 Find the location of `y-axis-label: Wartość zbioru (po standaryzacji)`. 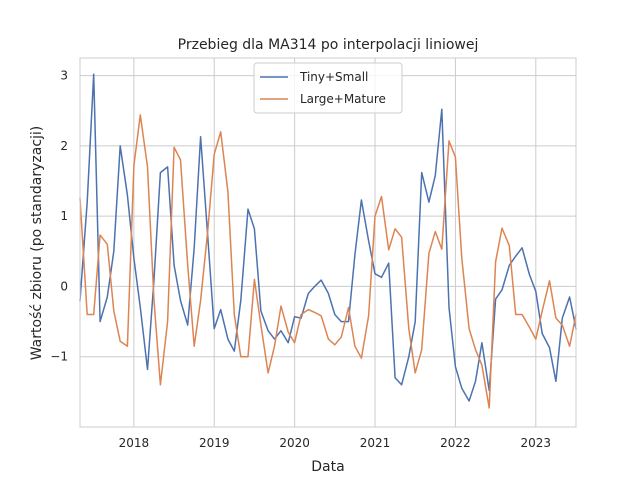

y-axis-label: Wartość zbioru (po standaryzacji) is located at coordinates (37, 243).